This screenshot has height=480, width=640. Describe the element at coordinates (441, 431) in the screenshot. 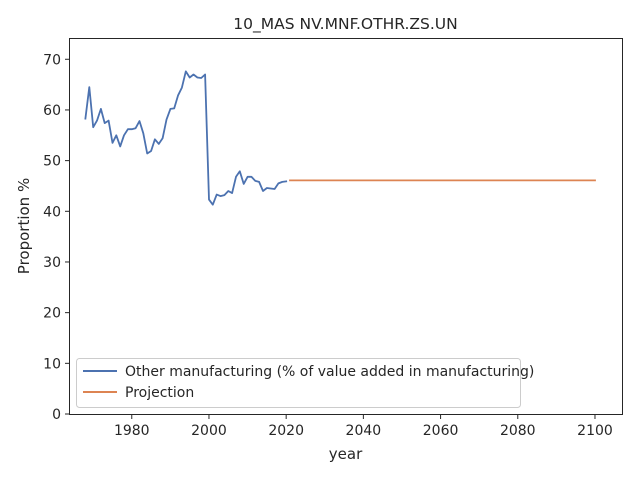

I see `x-tick-label: 2060` at that location.